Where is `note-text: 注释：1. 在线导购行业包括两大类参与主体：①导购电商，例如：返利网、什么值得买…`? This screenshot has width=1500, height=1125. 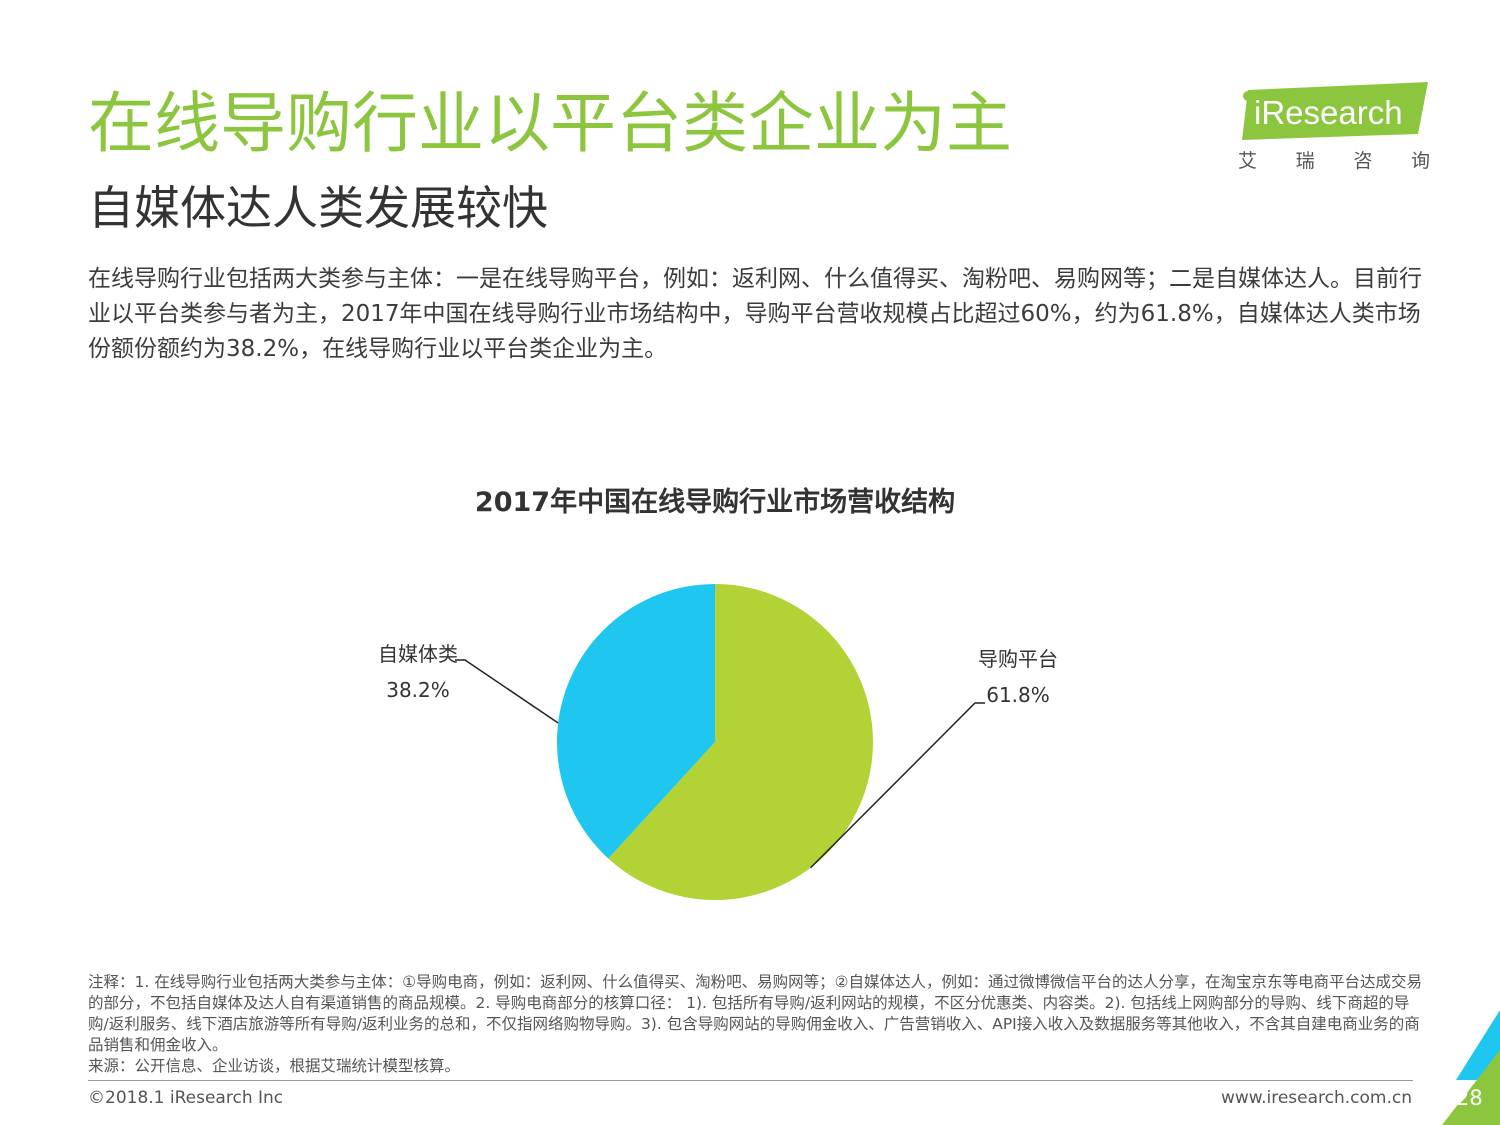
note-text: 注释：1. 在线导购行业包括两大类参与主体：①导购电商，例如：返利网、什么值得买… is located at coordinates (755, 1013).